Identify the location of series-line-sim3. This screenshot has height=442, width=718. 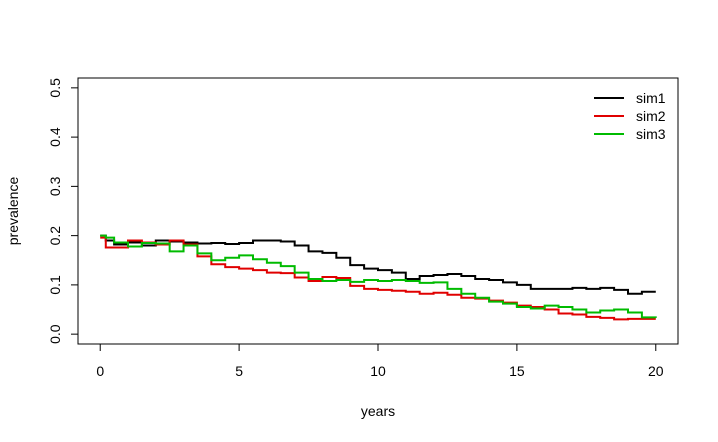
(378, 276).